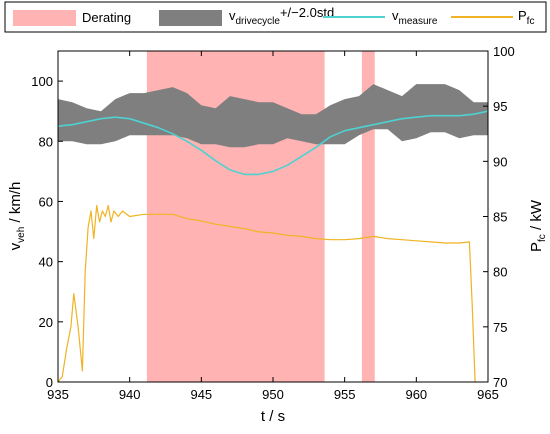 The image size is (550, 434). I want to click on x-tick-label: 950, so click(273, 394).